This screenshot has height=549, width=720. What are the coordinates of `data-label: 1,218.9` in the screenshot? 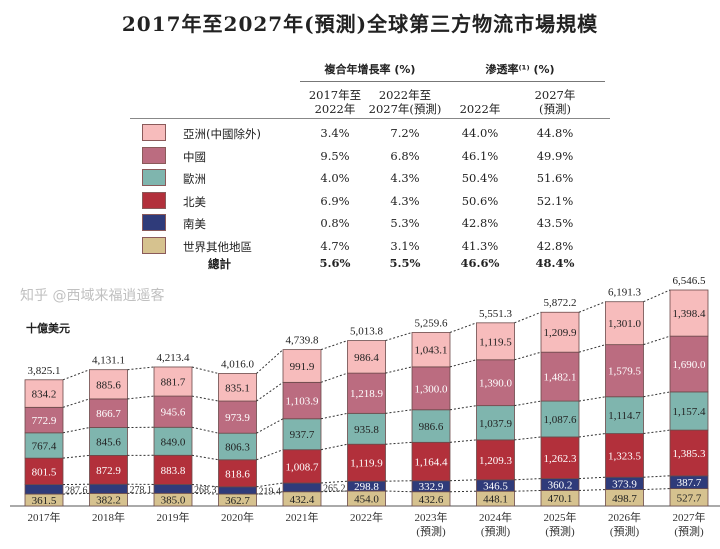 It's located at (367, 394).